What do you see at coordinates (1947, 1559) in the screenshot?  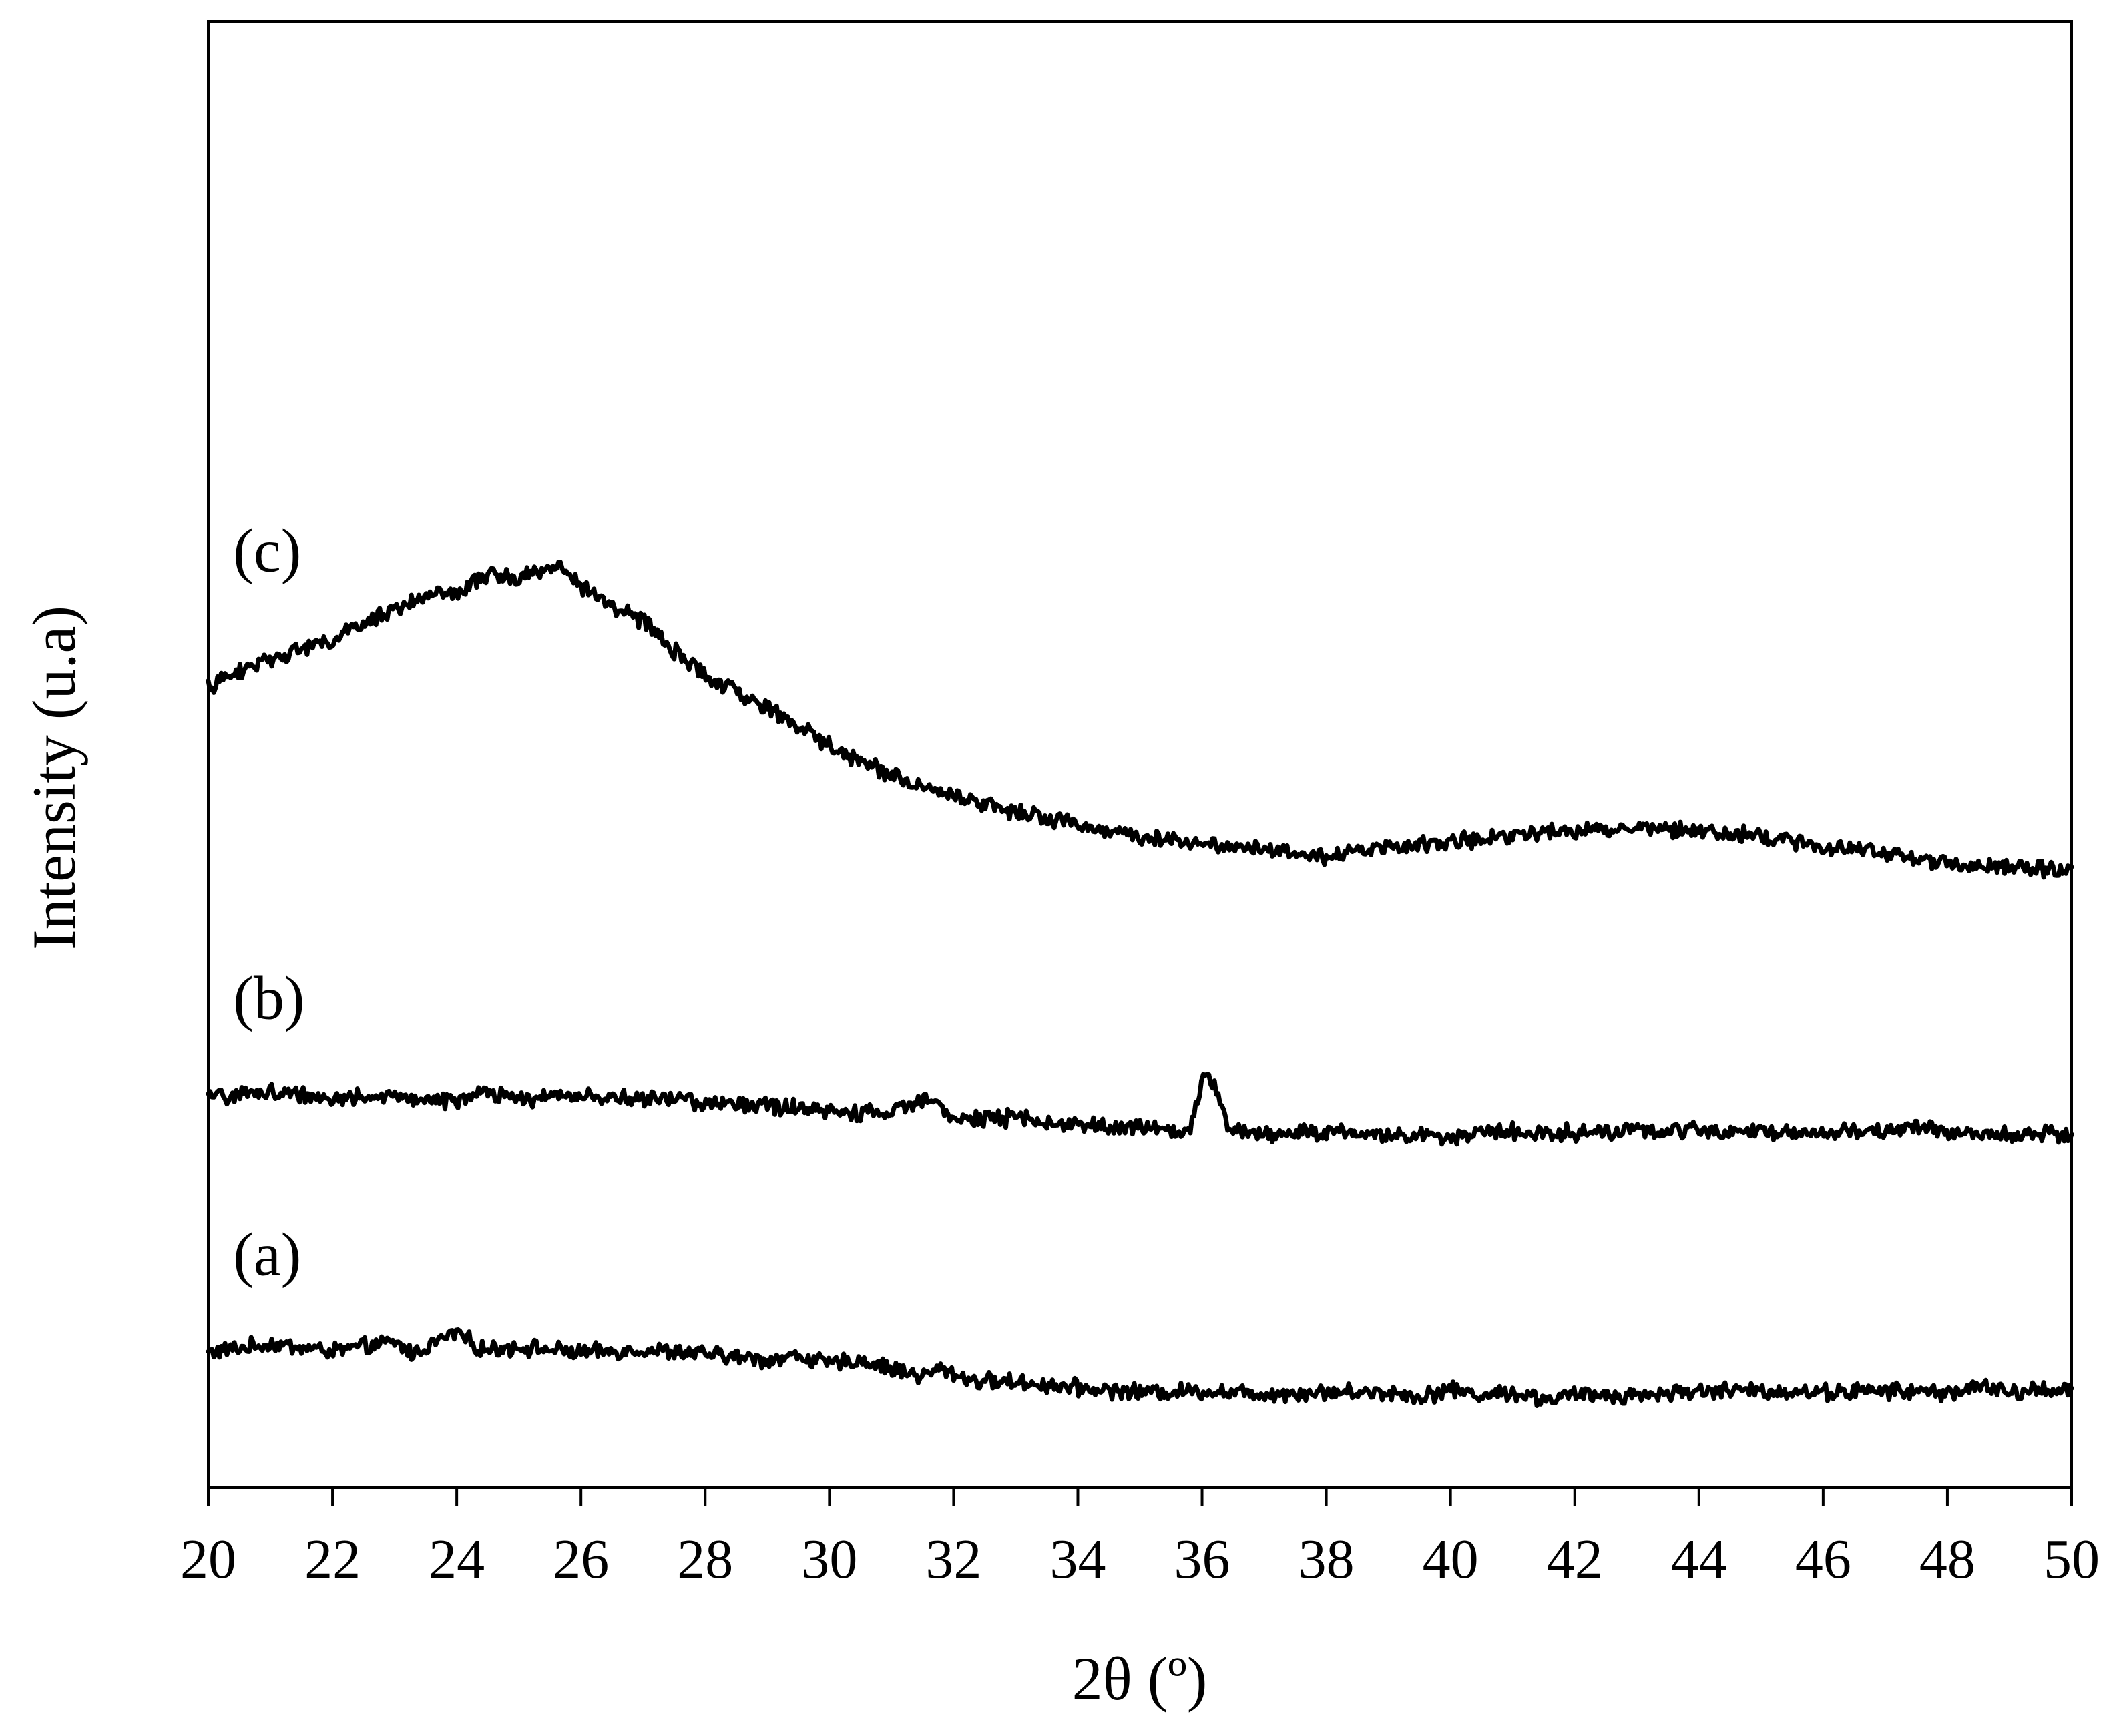 I see `x-tick-label: 48` at bounding box center [1947, 1559].